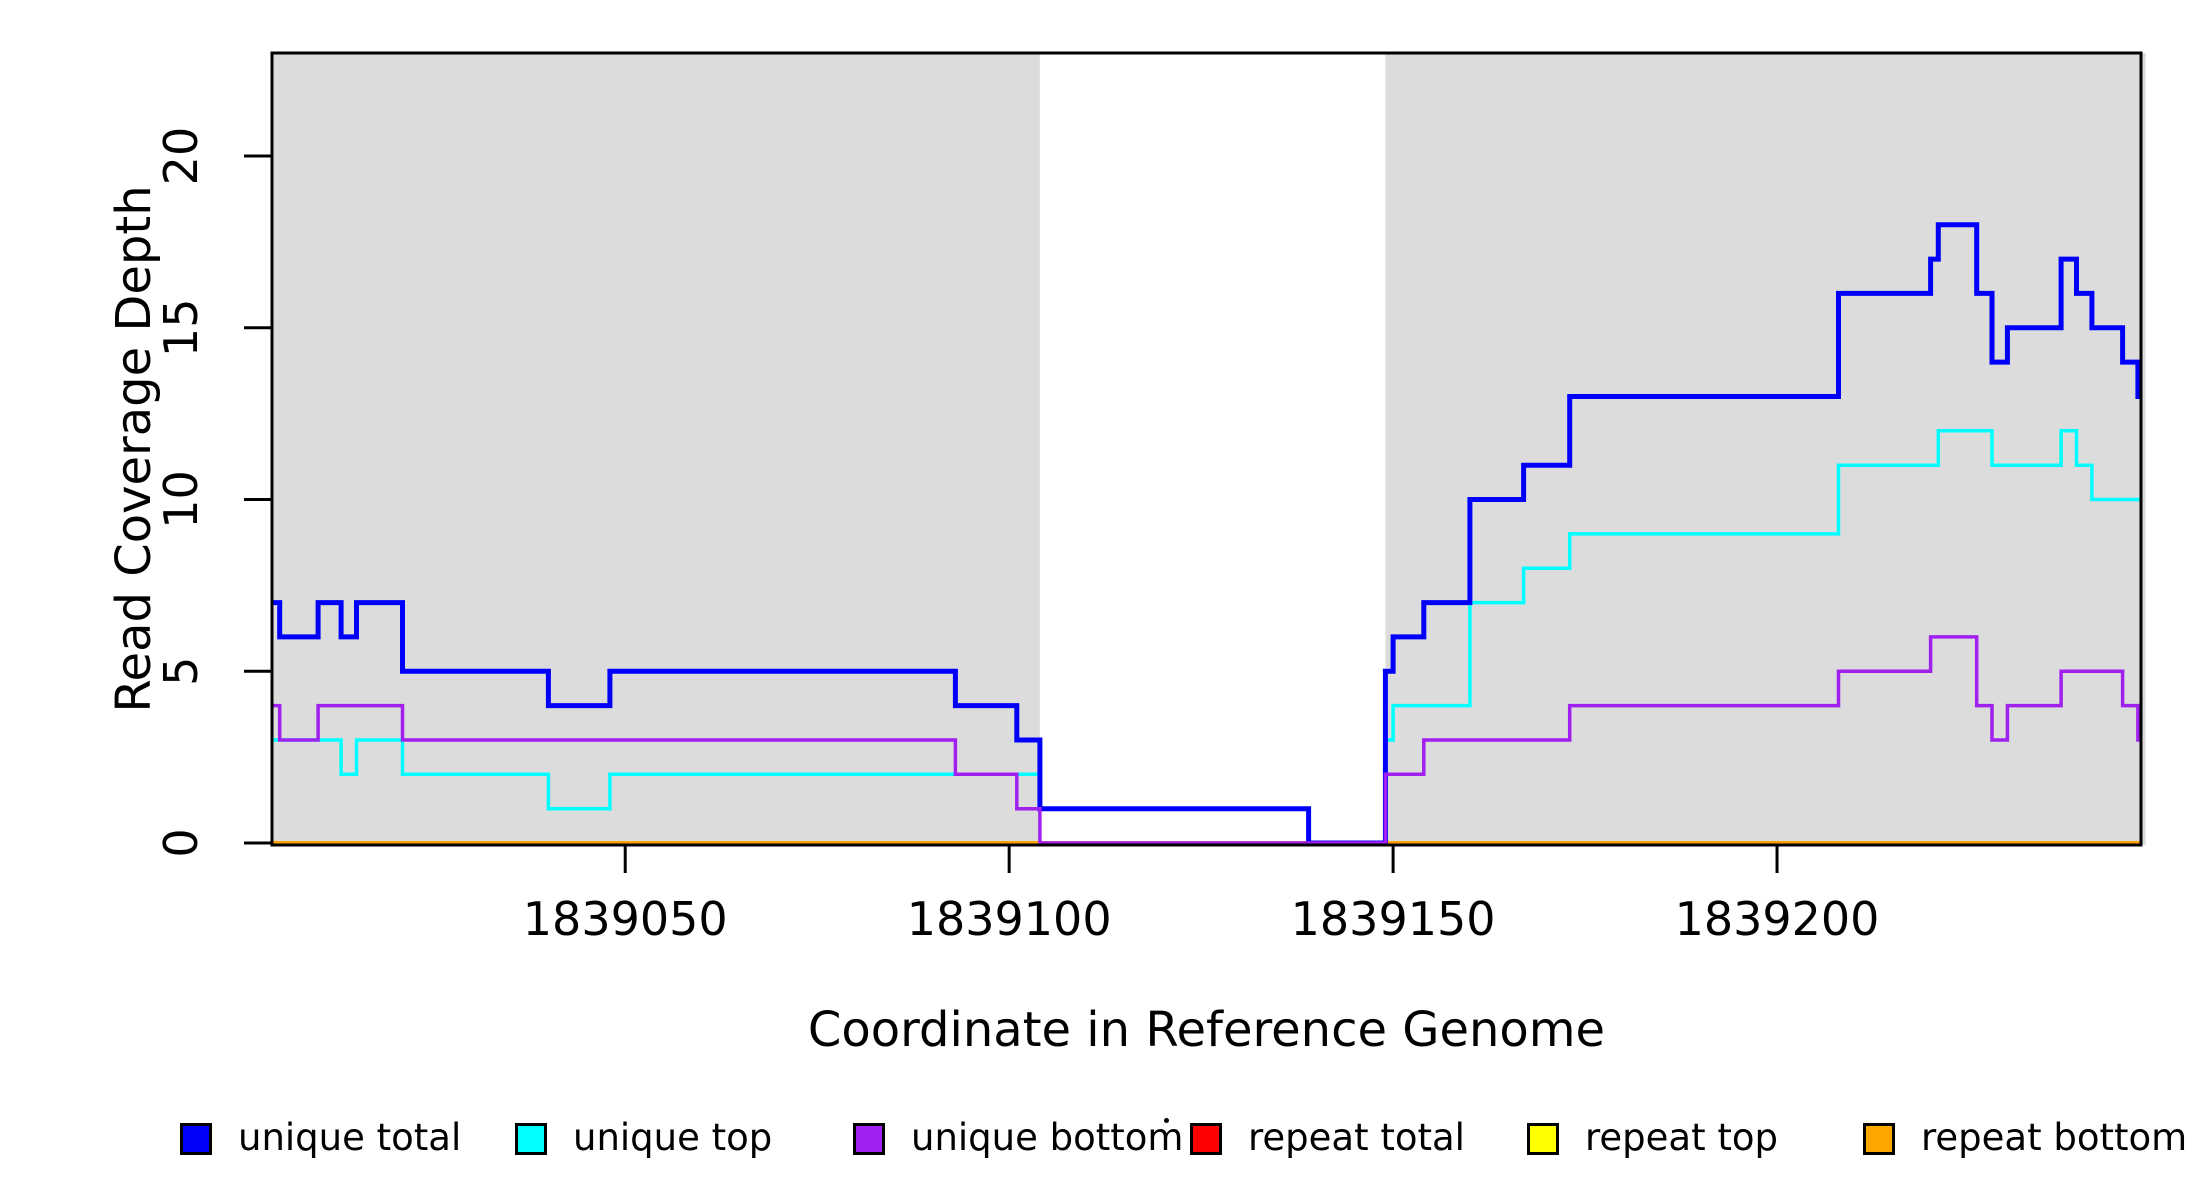 The height and width of the screenshot is (1200, 2200). Describe the element at coordinates (1009, 919) in the screenshot. I see `x-tick-label: 1839100` at that location.